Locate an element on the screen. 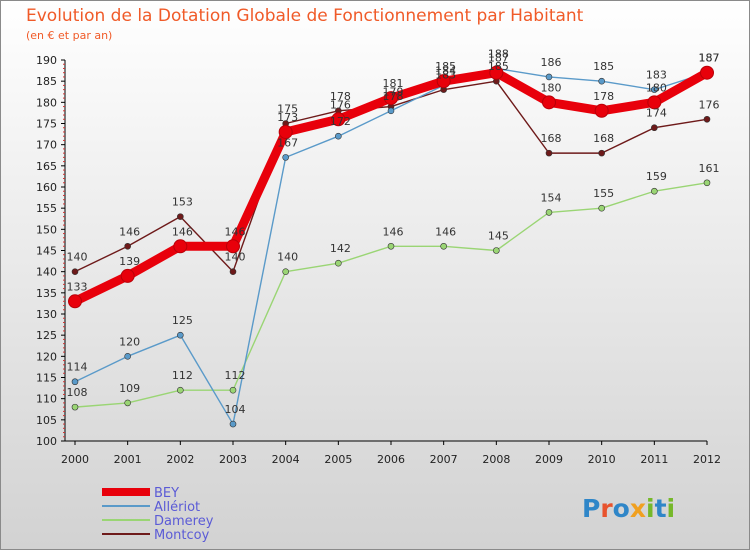 The width and height of the screenshot is (750, 550). y-tick-label: 135 is located at coordinates (46, 293).